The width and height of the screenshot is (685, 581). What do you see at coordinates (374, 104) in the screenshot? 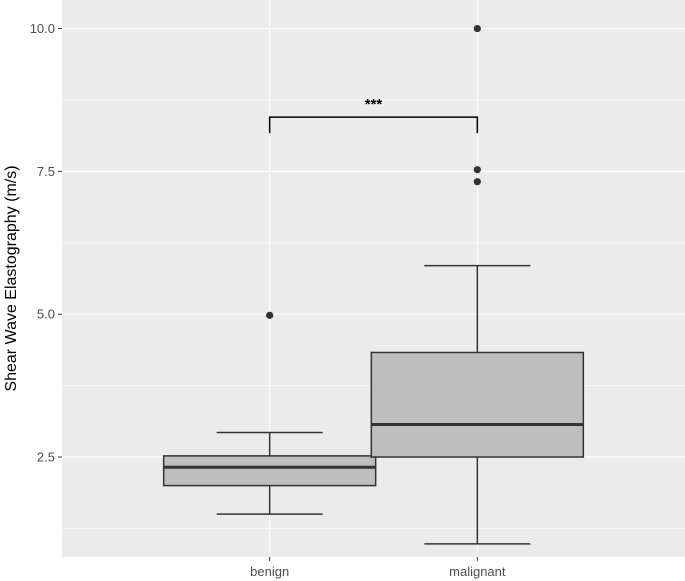
I see `significance-label: ***` at bounding box center [374, 104].